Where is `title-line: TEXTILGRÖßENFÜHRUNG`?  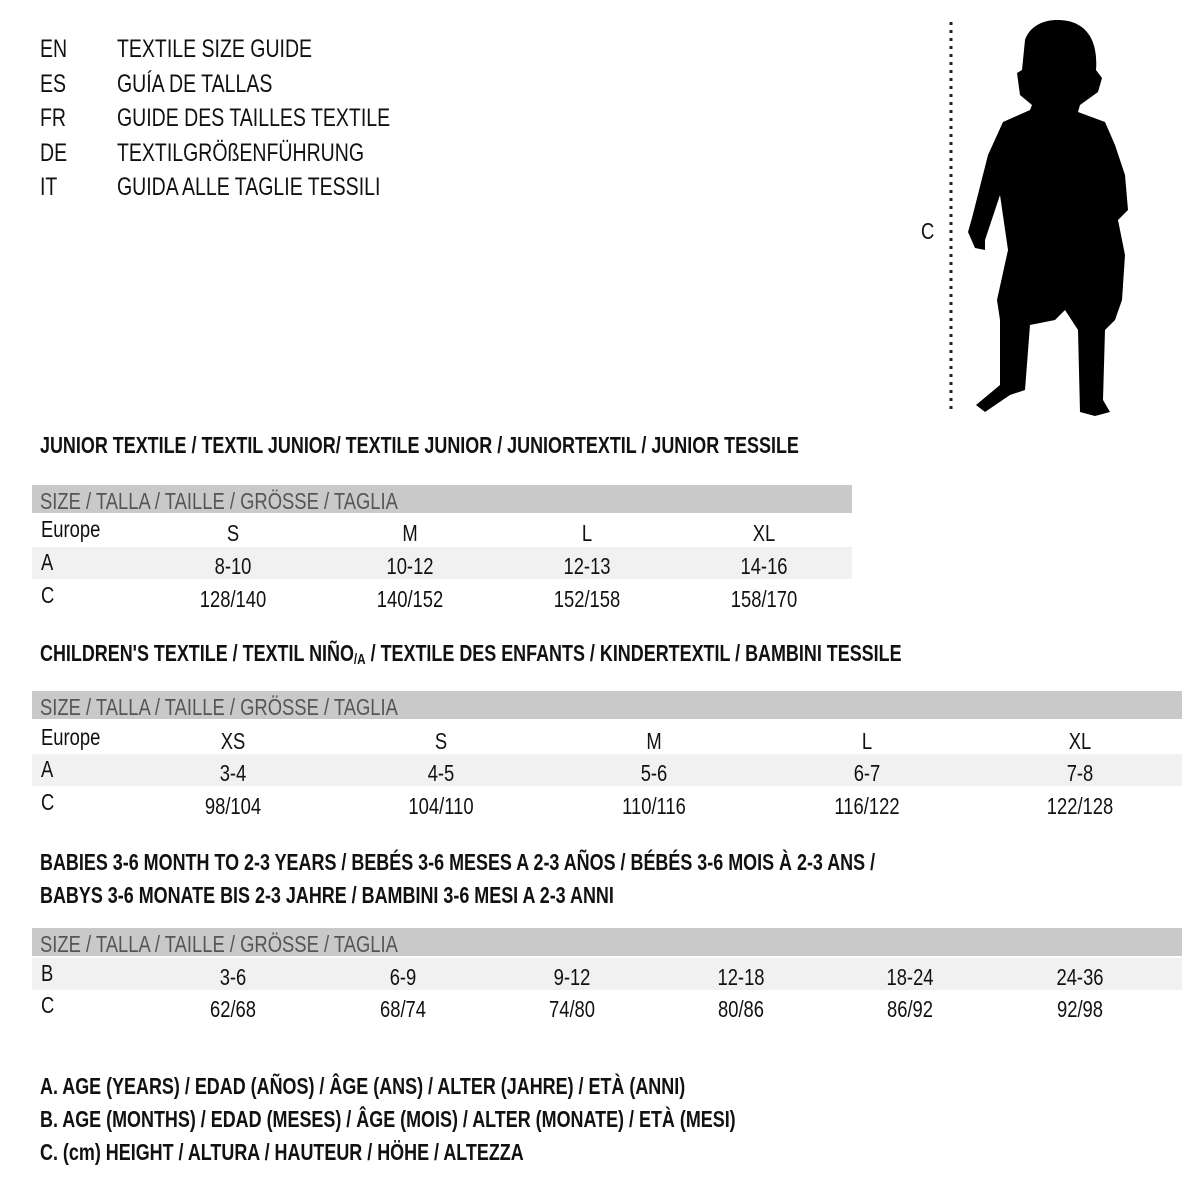
title-line: TEXTILGRÖßENFÜHRUNG is located at coordinates (241, 152).